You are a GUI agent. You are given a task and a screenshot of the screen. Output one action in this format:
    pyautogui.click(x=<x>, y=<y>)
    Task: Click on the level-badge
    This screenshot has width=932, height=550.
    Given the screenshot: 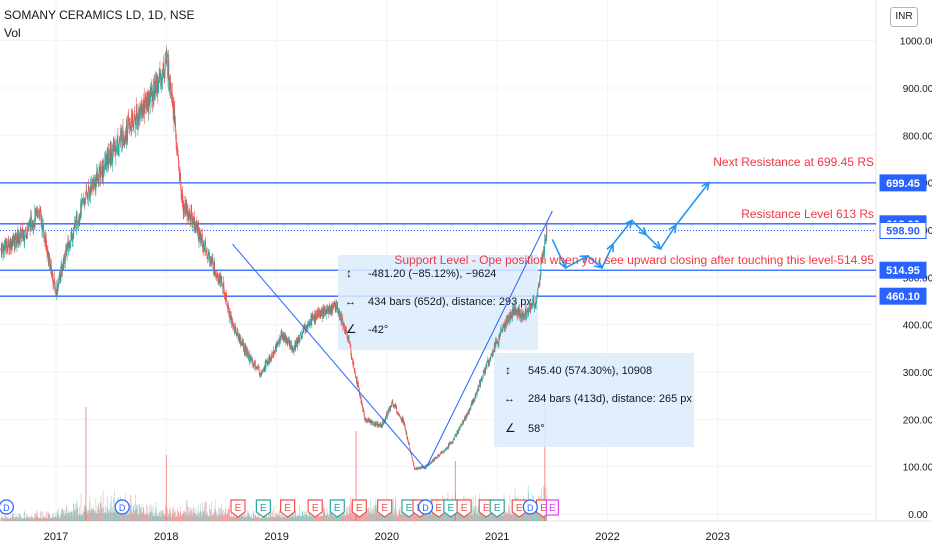 What is the action you would take?
    pyautogui.click(x=903, y=270)
    